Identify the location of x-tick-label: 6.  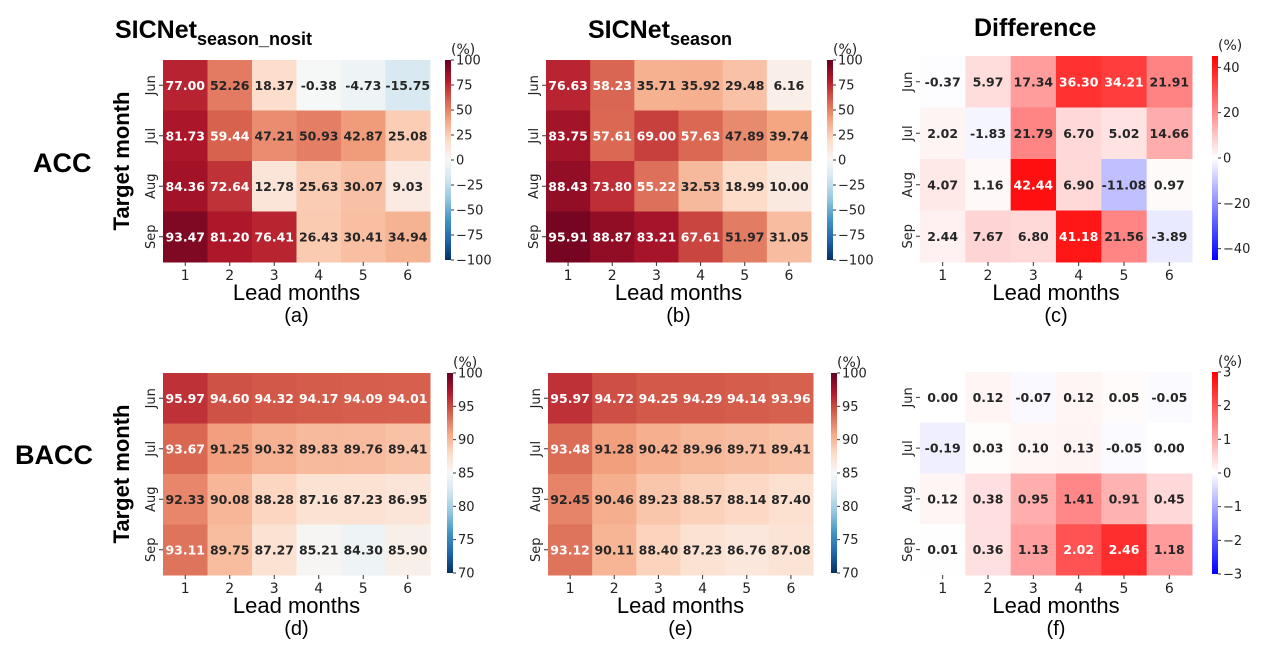
(407, 276).